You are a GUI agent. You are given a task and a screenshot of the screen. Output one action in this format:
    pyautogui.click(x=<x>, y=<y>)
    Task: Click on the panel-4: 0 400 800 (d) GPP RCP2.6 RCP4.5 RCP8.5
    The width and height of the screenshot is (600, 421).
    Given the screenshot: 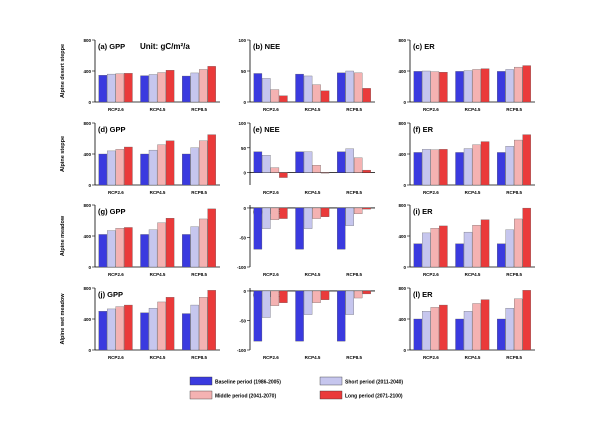 What is the action you would take?
    pyautogui.click(x=151, y=158)
    